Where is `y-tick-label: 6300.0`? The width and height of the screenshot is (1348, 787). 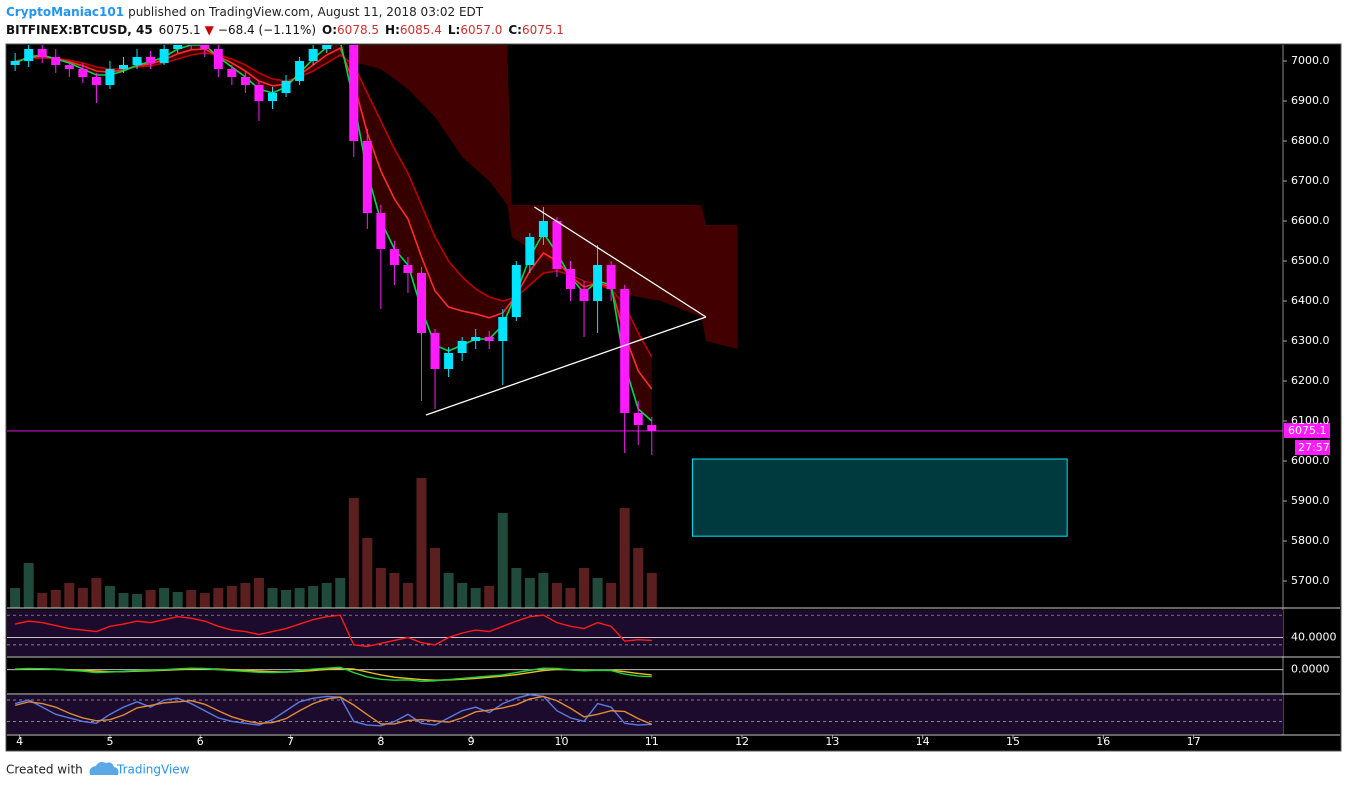
y-tick-label: 6300.0 is located at coordinates (1310, 340).